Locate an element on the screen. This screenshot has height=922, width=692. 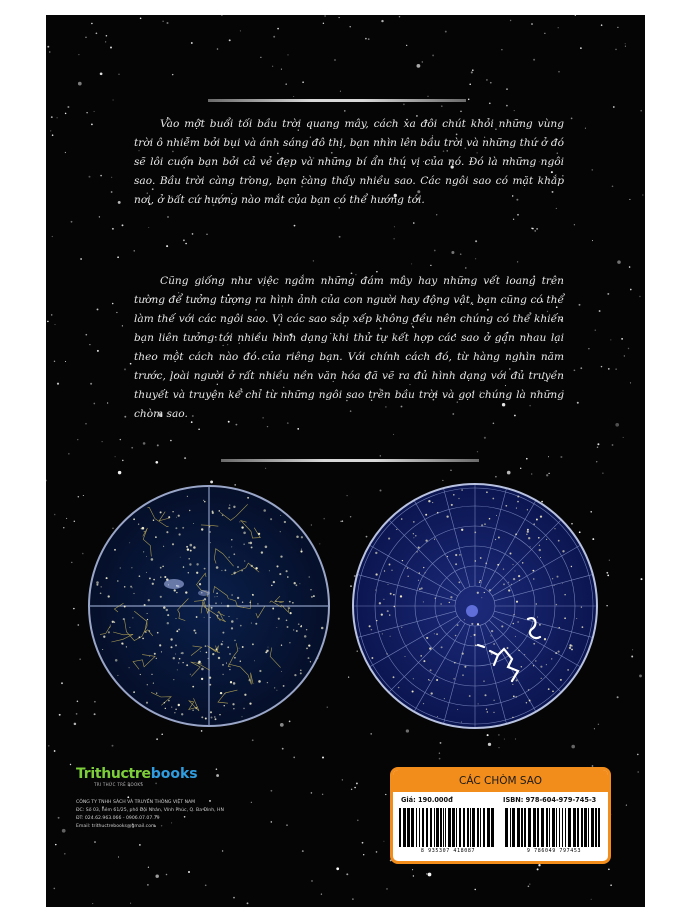
isbn-label: ISBN: 978-604-979-745-3 is located at coordinates (550, 800).